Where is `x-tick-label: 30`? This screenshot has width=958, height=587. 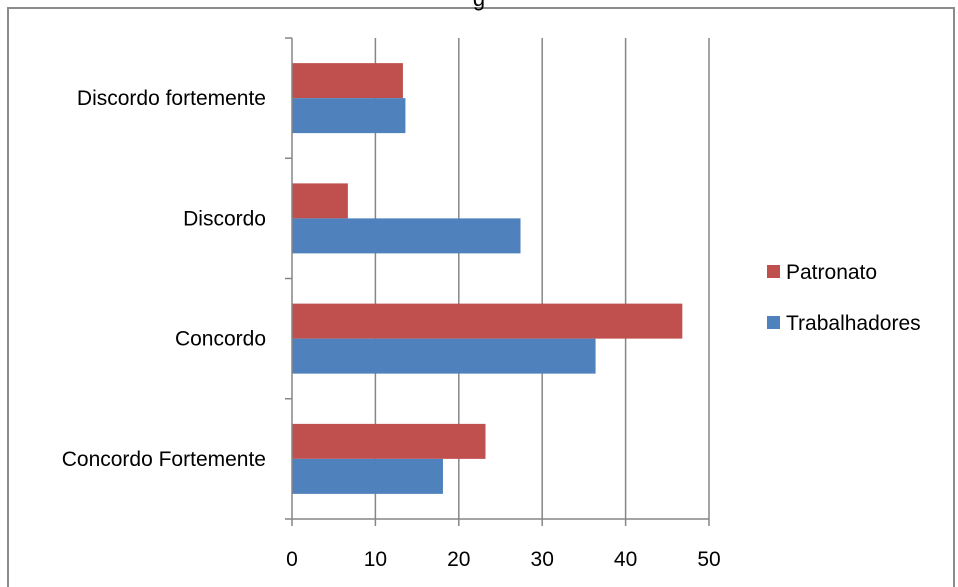
x-tick-label: 30 is located at coordinates (542, 559).